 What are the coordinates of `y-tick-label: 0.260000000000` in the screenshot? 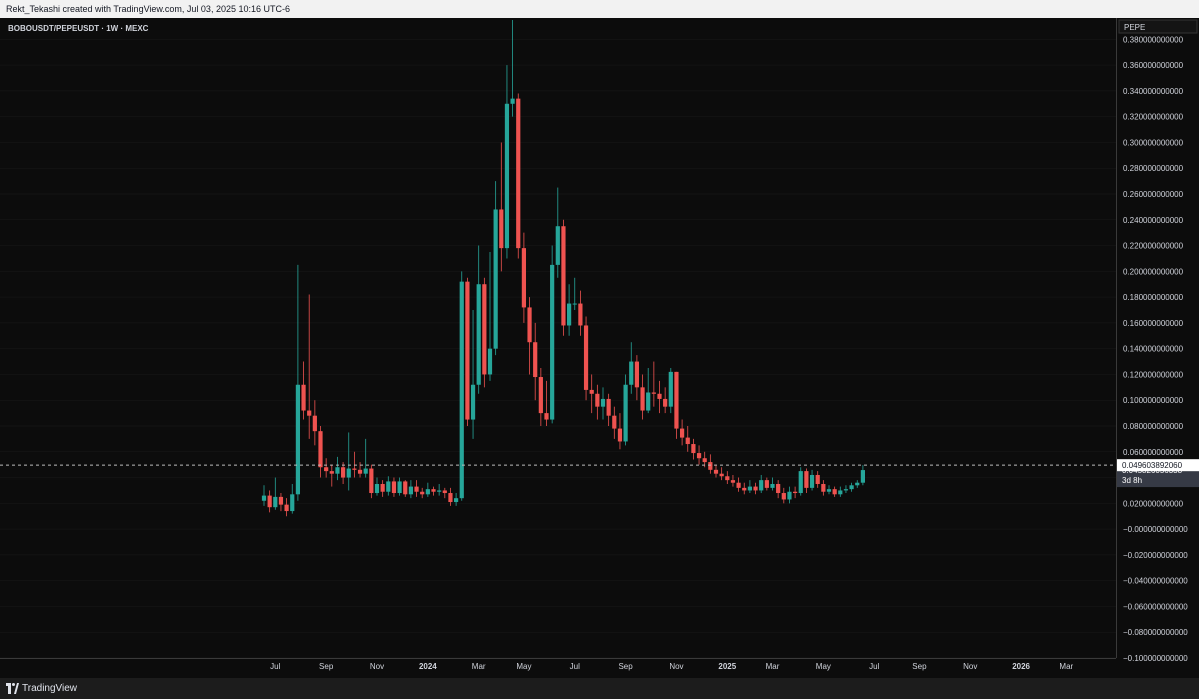 It's located at (1153, 194).